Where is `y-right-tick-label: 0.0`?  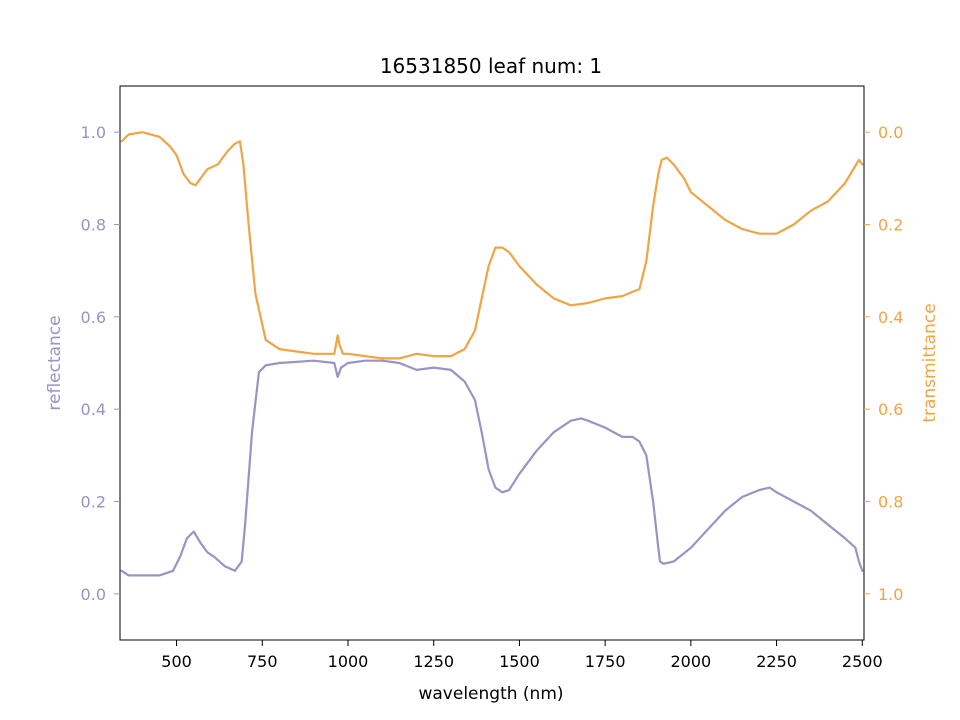 y-right-tick-label: 0.0 is located at coordinates (890, 132).